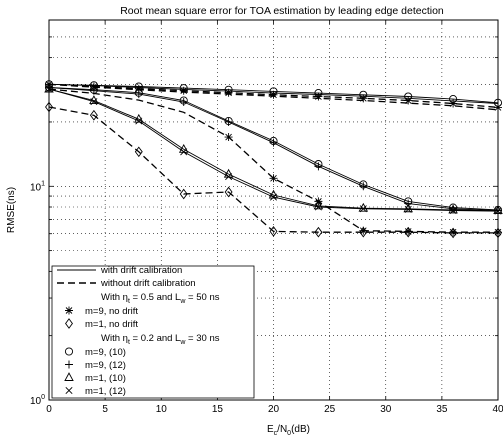 The width and height of the screenshot is (503, 437). I want to click on x-tick-label: 30, so click(386, 409).